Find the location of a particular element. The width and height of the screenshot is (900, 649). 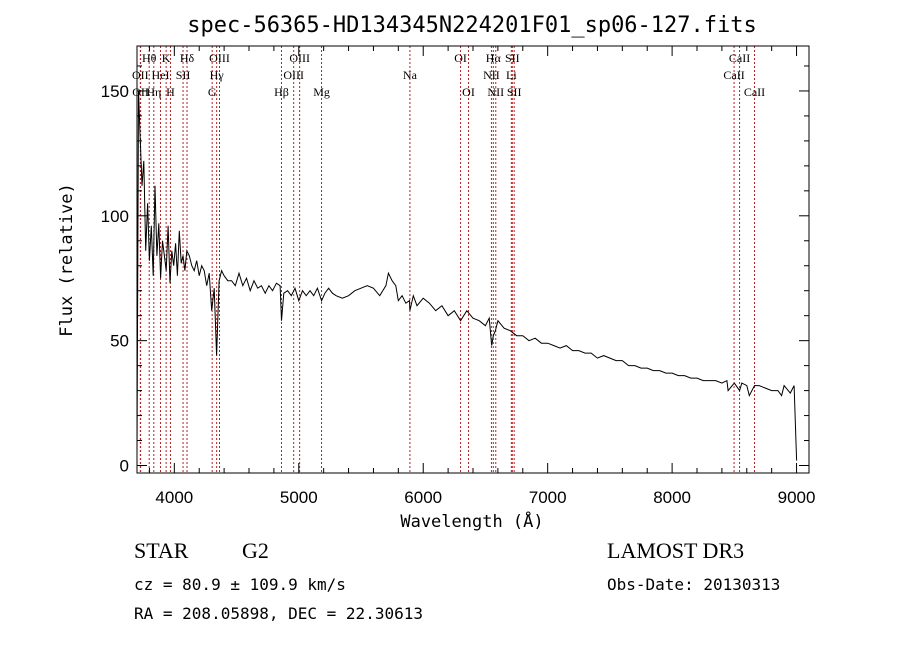

line-marker-label: Hδ is located at coordinates (187, 58).